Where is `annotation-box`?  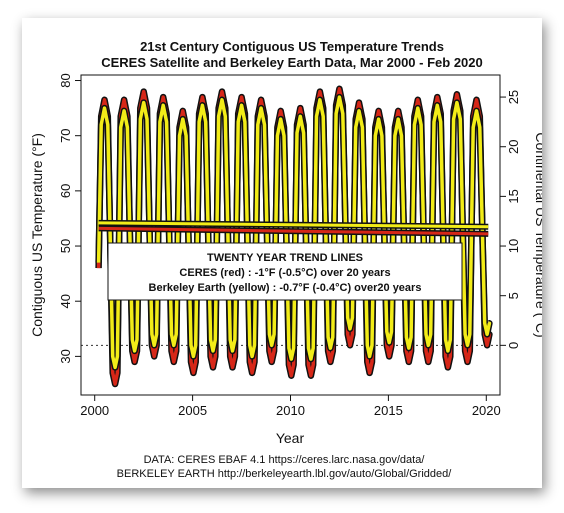
annotation-box is located at coordinates (285, 271).